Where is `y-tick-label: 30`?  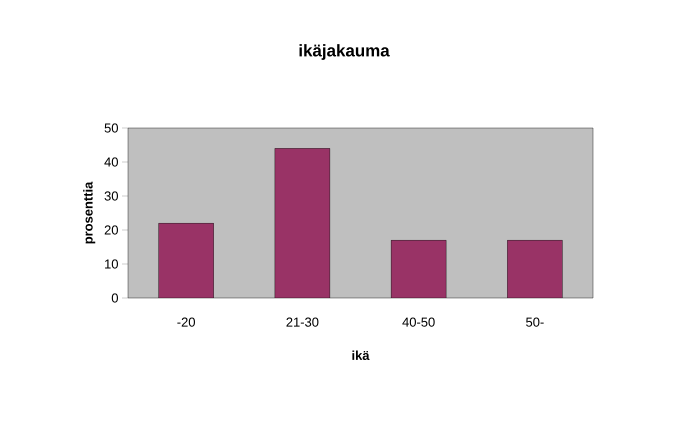
y-tick-label: 30 is located at coordinates (111, 196).